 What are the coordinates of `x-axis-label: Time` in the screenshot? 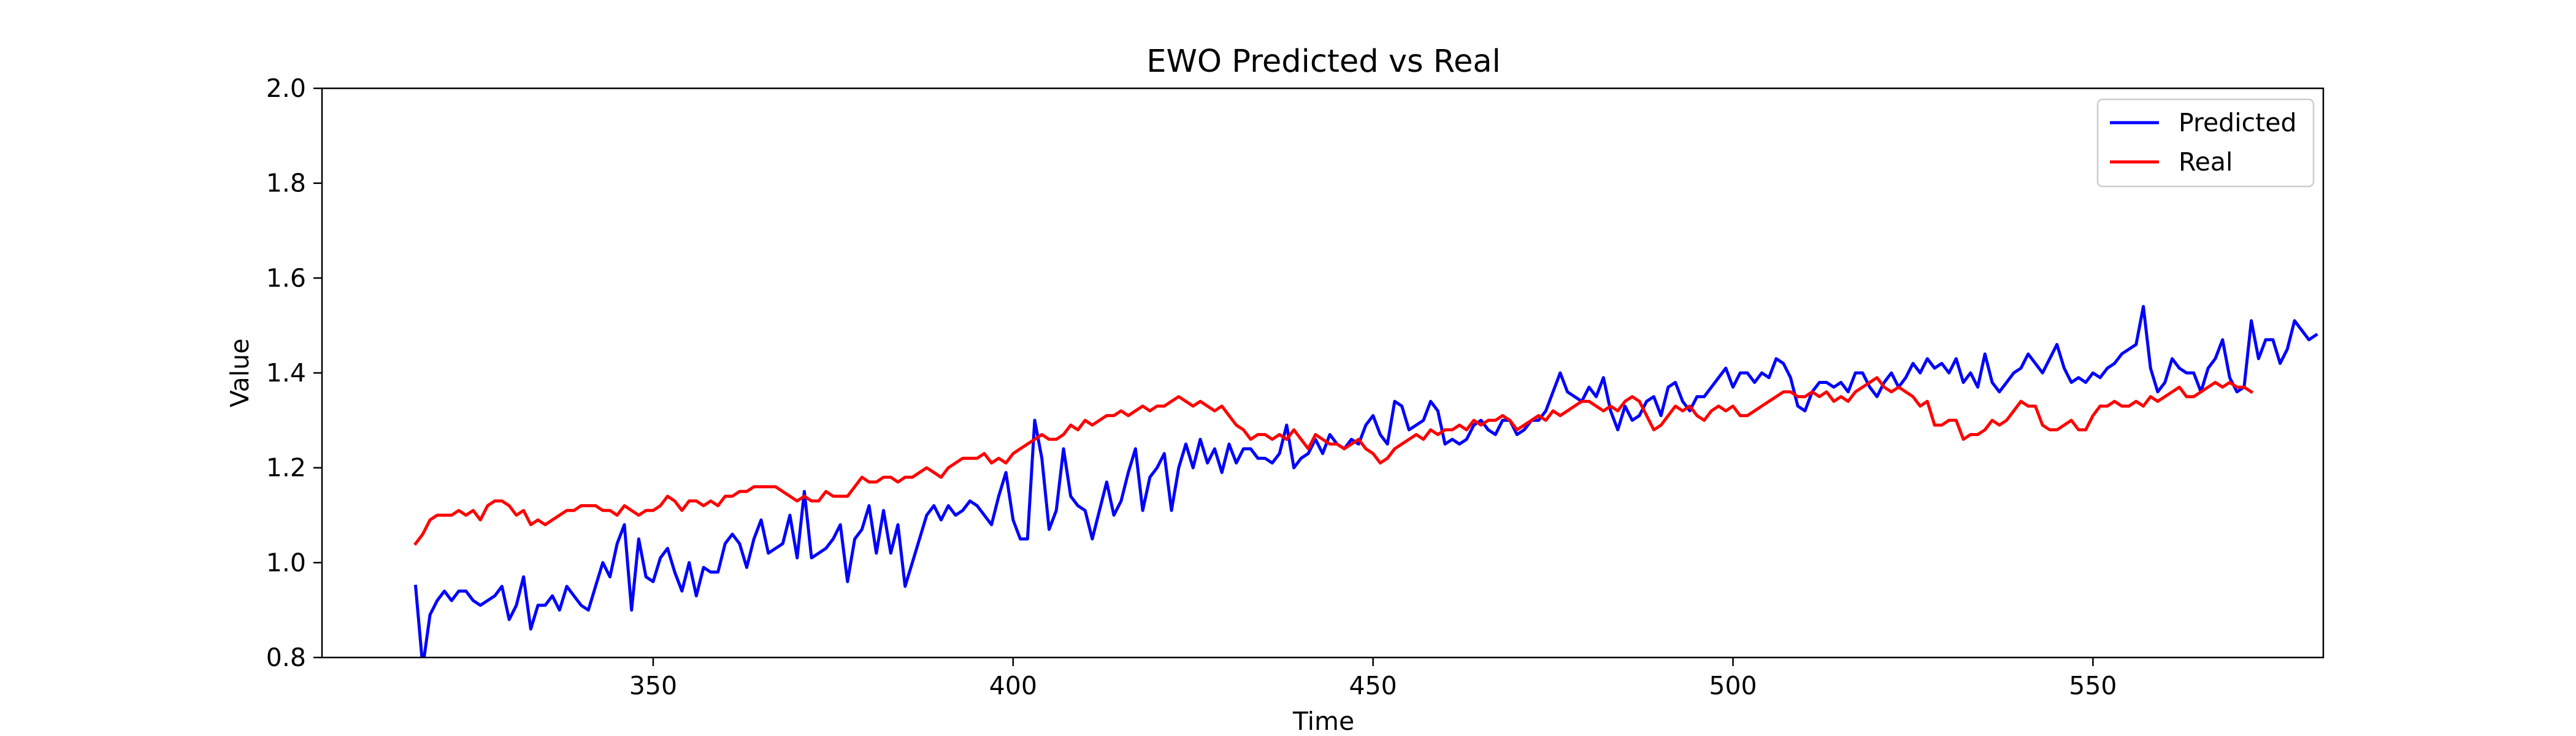 It's located at (1323, 721).